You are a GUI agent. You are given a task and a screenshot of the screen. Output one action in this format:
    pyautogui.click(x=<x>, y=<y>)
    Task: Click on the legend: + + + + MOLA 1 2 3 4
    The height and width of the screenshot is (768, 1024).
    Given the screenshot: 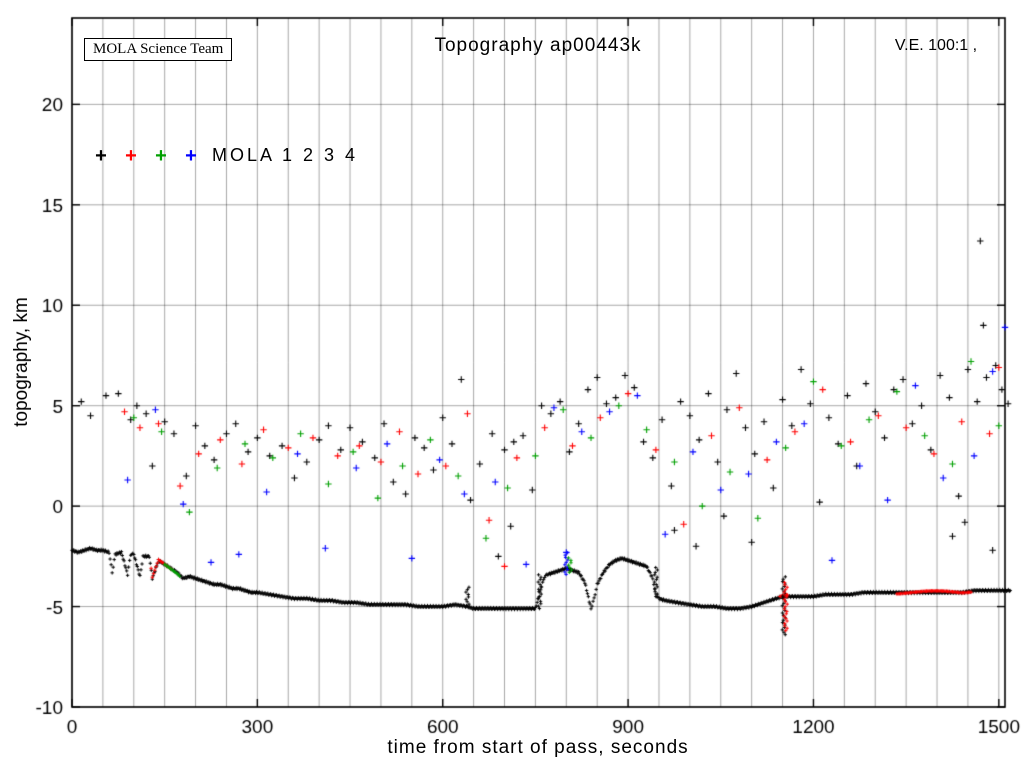 What is the action you would take?
    pyautogui.click(x=222, y=155)
    